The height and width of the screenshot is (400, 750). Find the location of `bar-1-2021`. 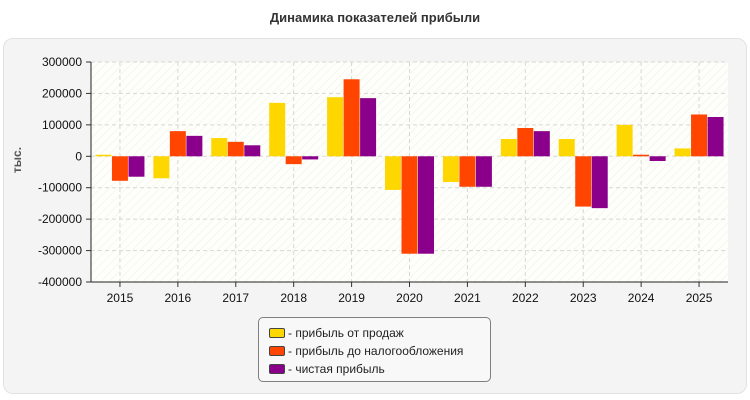

bar-1-2021 is located at coordinates (450, 169).